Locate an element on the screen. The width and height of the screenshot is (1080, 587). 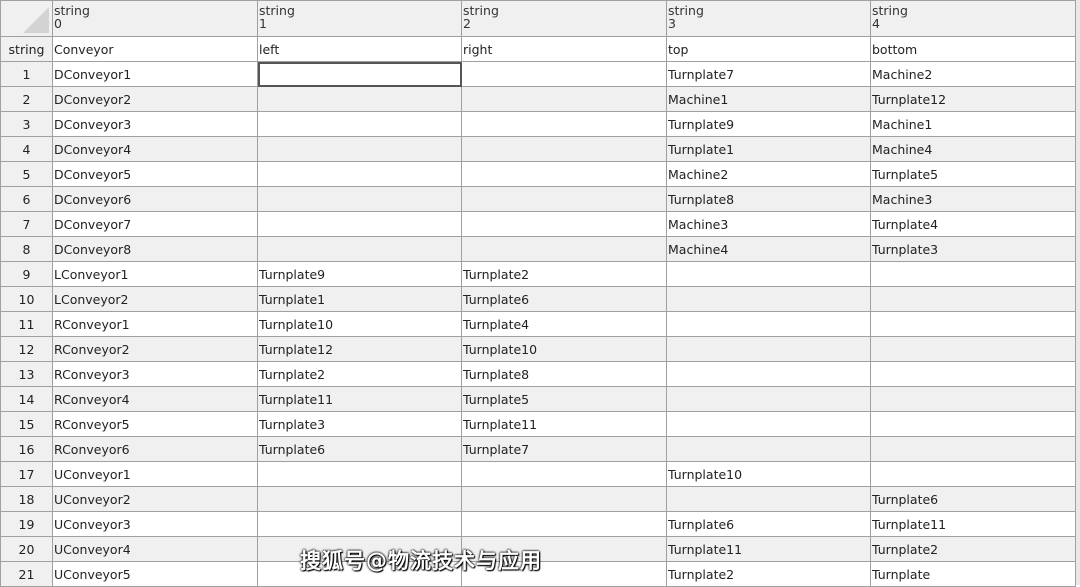
cell: Turnplate3 is located at coordinates (359, 424).